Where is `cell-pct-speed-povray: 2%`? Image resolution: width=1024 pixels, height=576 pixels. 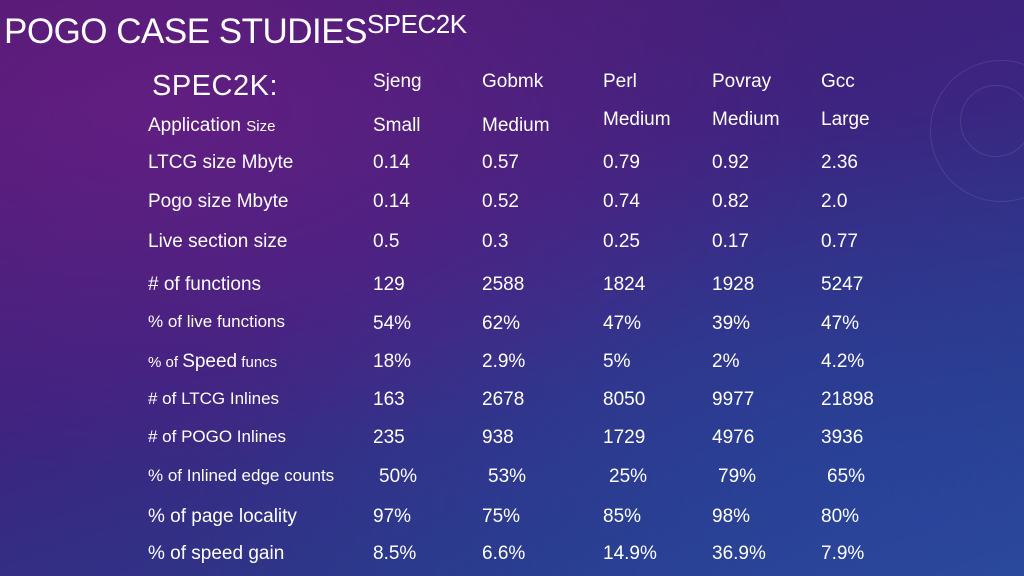 cell-pct-speed-povray: 2% is located at coordinates (726, 361).